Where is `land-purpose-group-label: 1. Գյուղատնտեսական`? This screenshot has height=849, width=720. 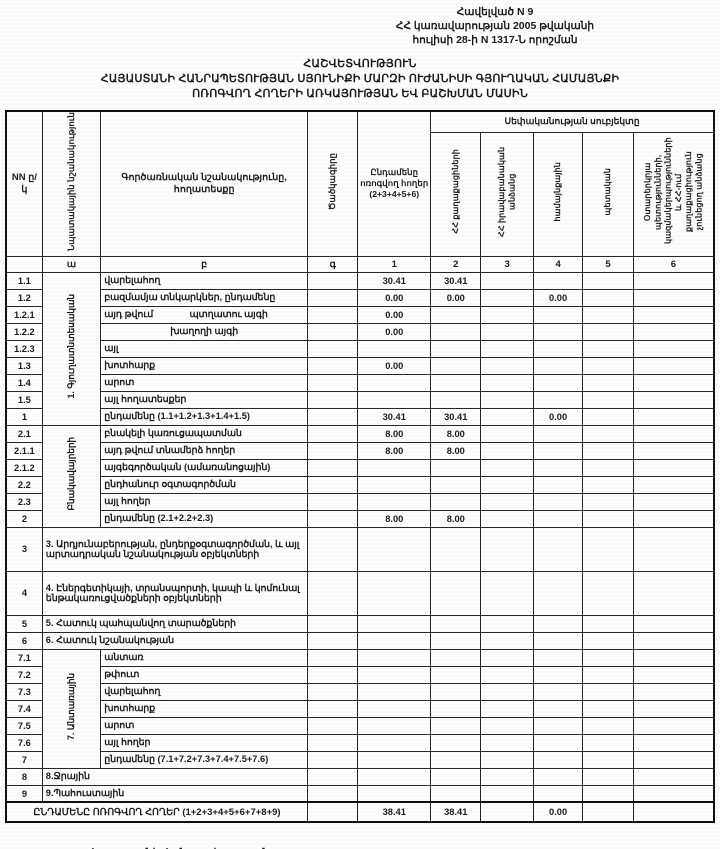 land-purpose-group-label: 1. Գյուղատնտեսական is located at coordinates (71, 346).